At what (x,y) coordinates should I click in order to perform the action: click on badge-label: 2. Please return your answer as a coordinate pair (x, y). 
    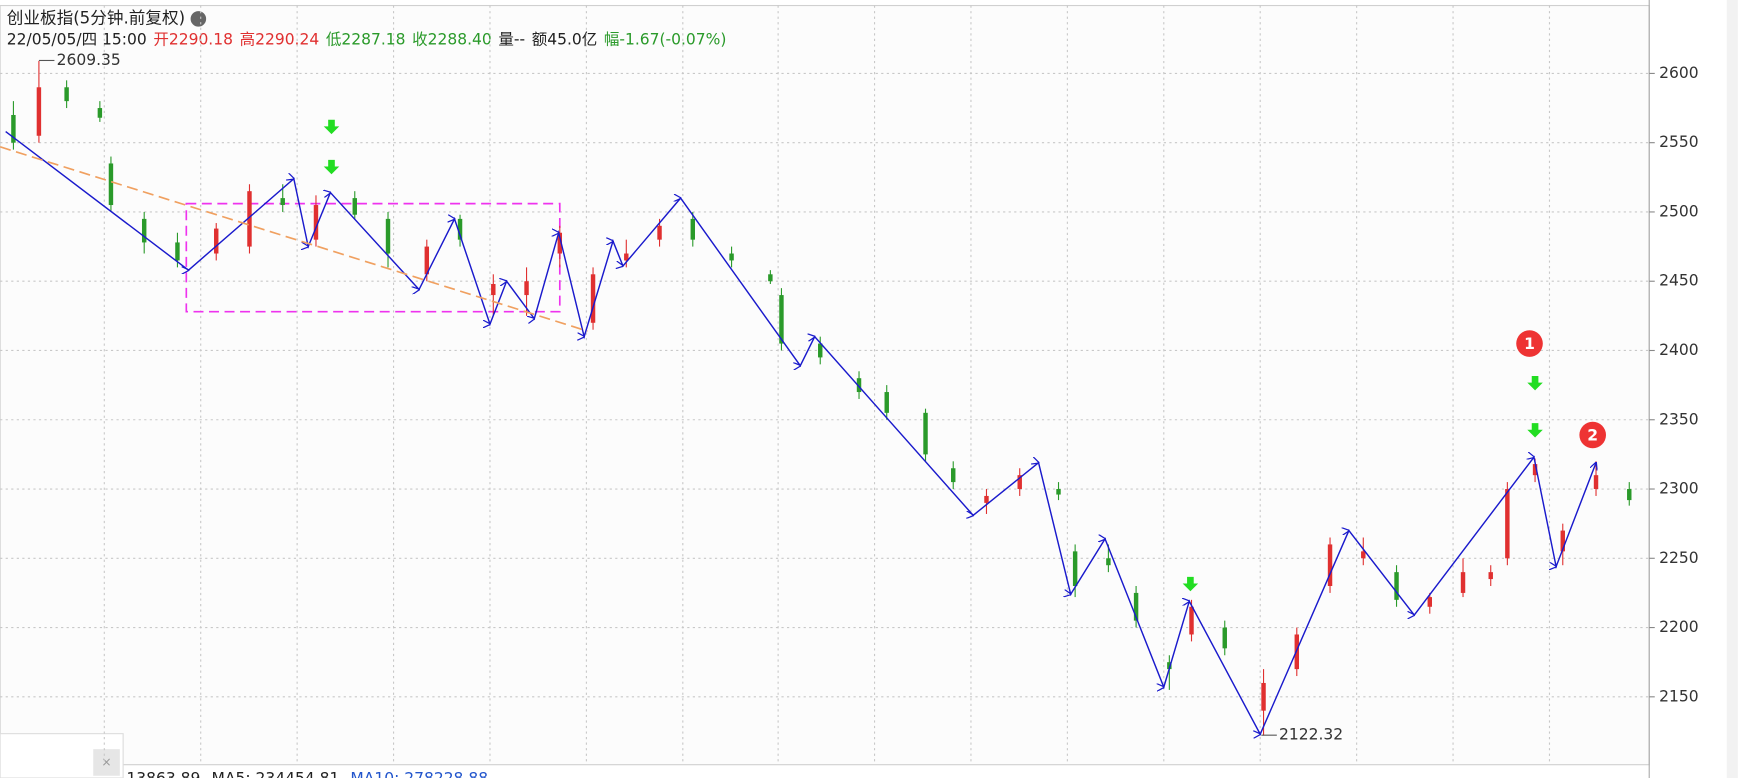
    Looking at the image, I should click on (1592, 436).